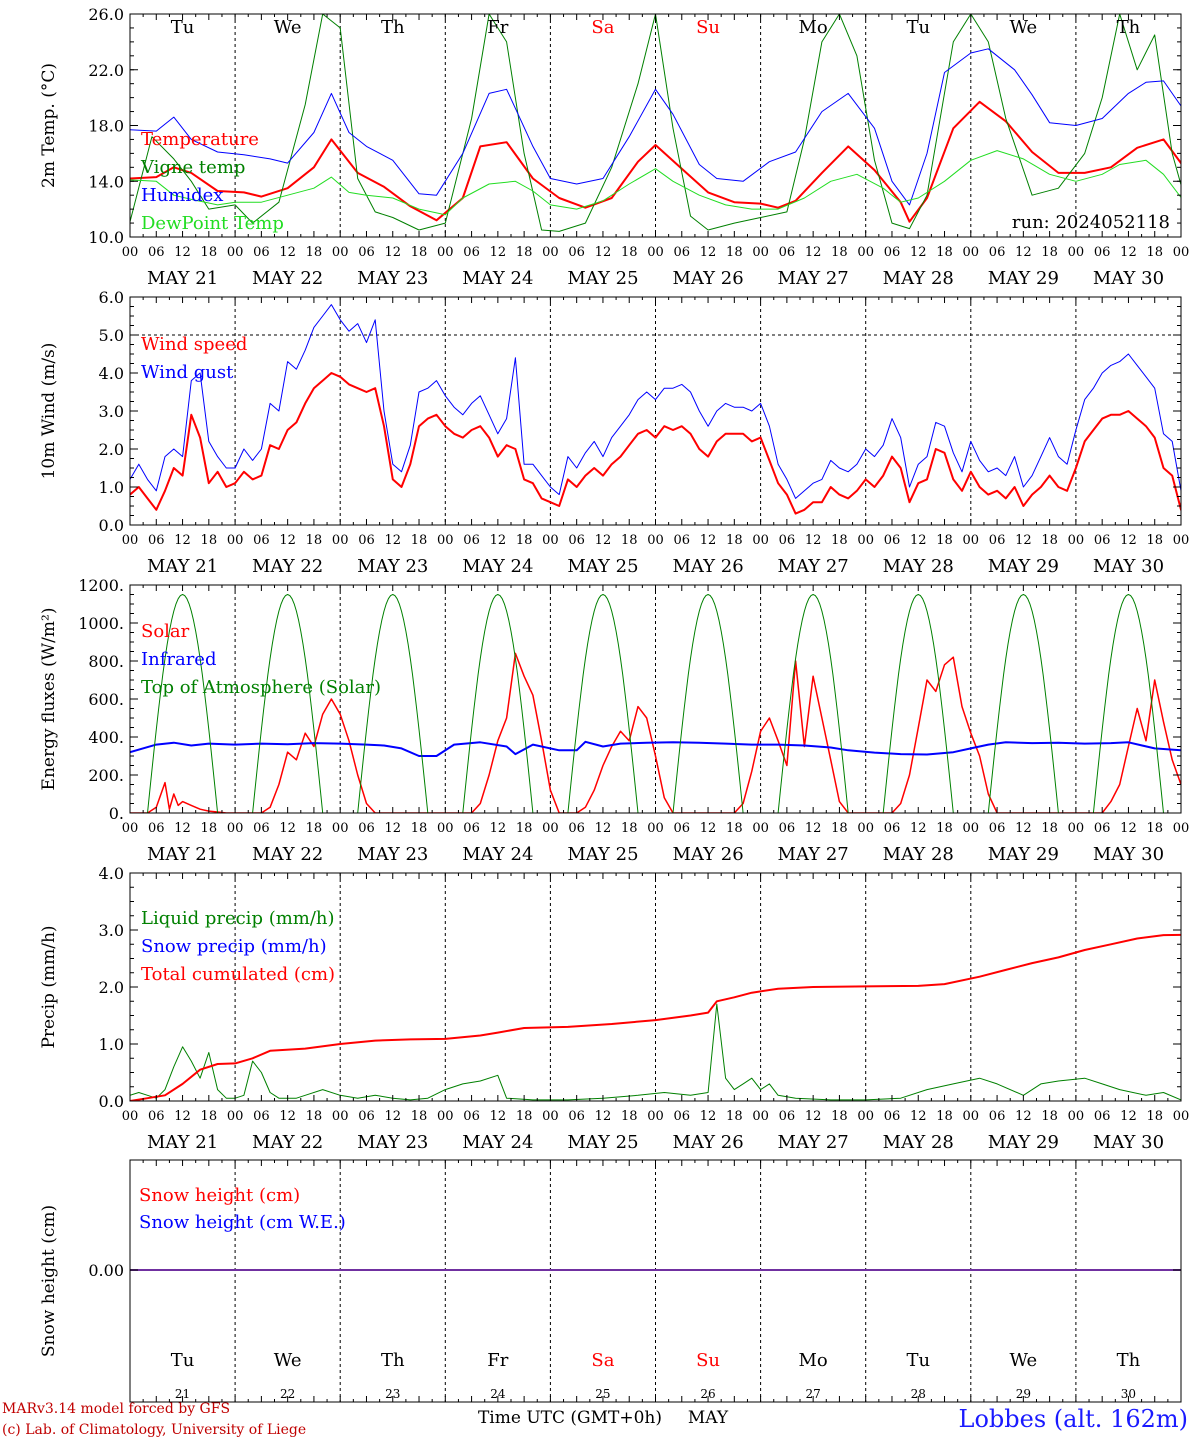 The image size is (1194, 1440). I want to click on legend-label: Snow precip (mm/h), so click(234, 946).